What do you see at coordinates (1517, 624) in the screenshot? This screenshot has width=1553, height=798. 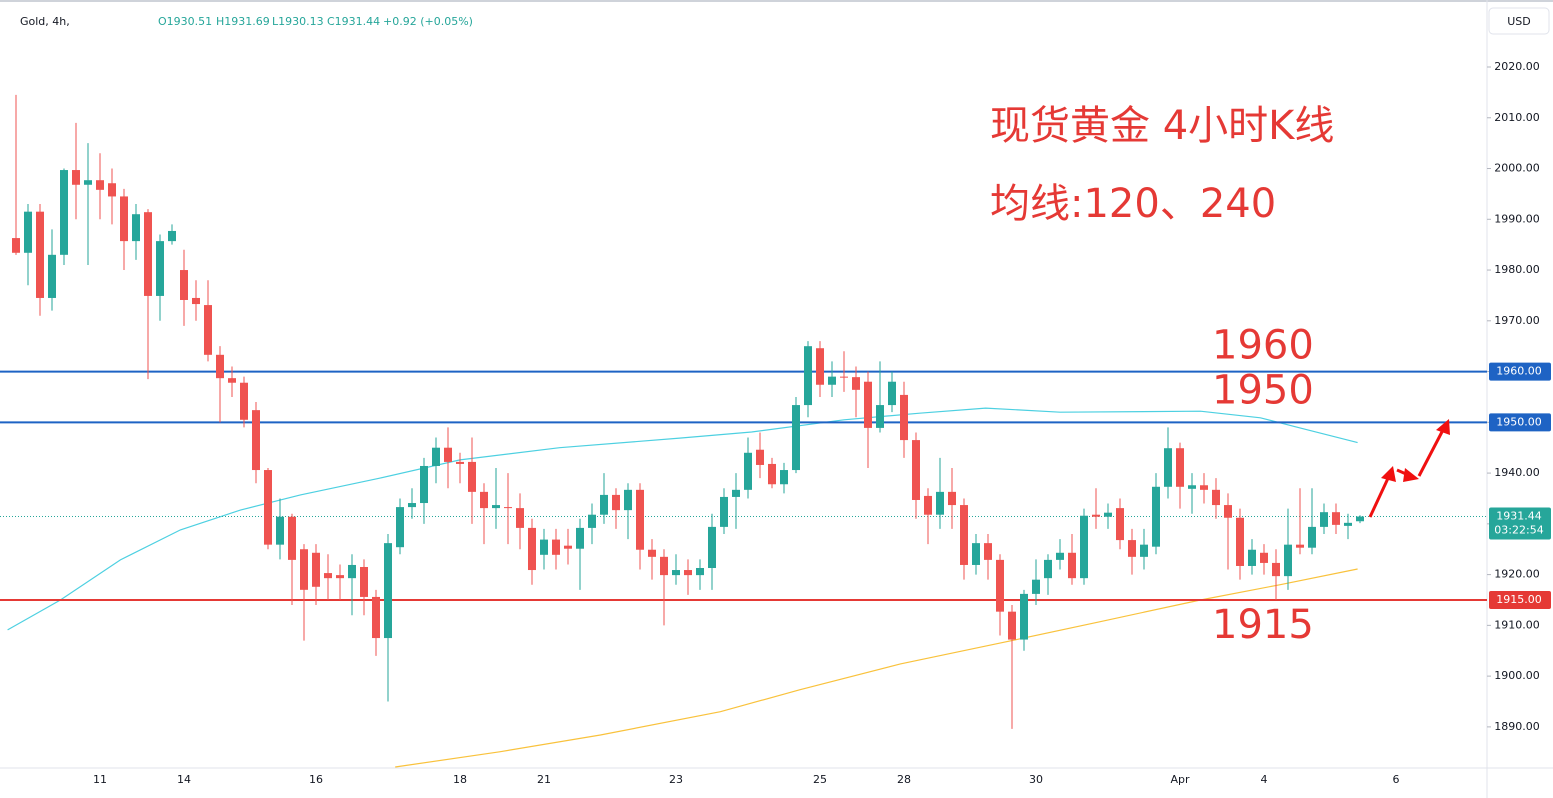 I see `y-tick-label: 1910.00` at bounding box center [1517, 624].